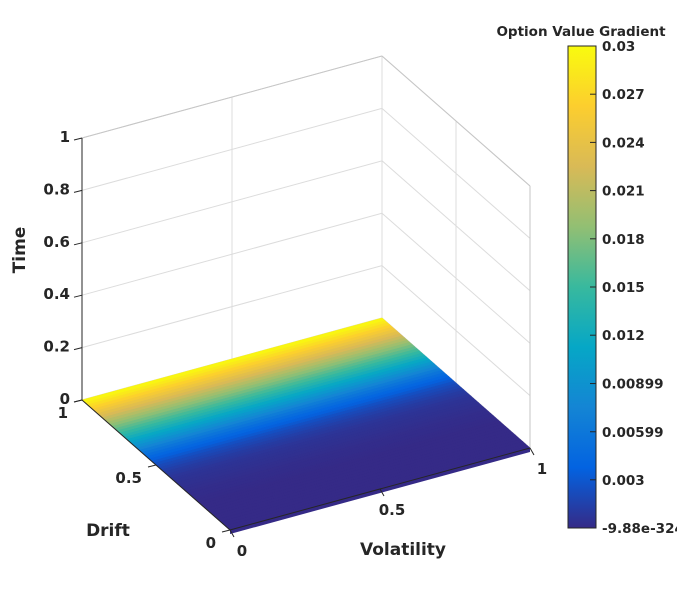 This screenshot has height=595, width=677. Describe the element at coordinates (623, 240) in the screenshot. I see `colorbar-tick-label: 0.018` at that location.